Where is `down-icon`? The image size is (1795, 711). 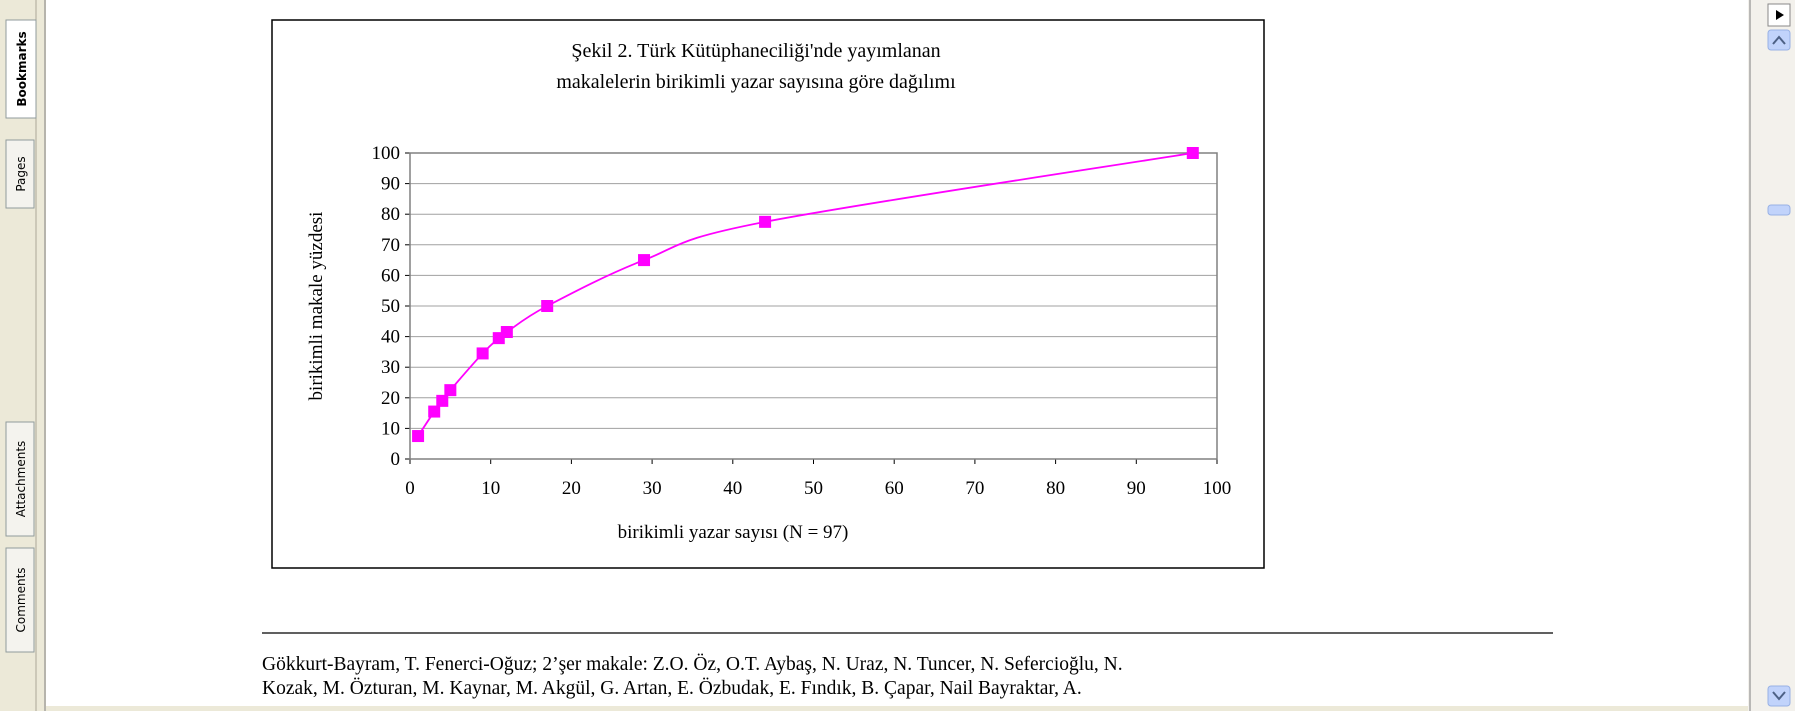 down-icon is located at coordinates (1779, 696).